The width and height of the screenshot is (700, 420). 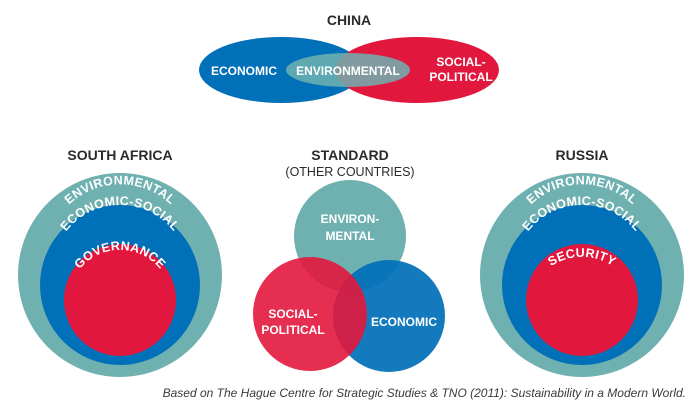 I want to click on standard-environmental-label-line1: ENVIRON-, so click(x=350, y=219).